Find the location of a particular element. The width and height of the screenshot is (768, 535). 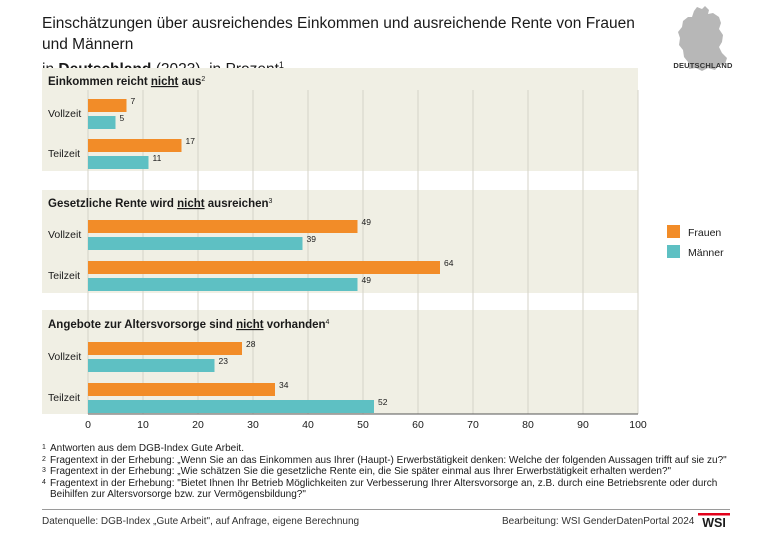

legend-label-frauen: Frauen is located at coordinates (704, 233).